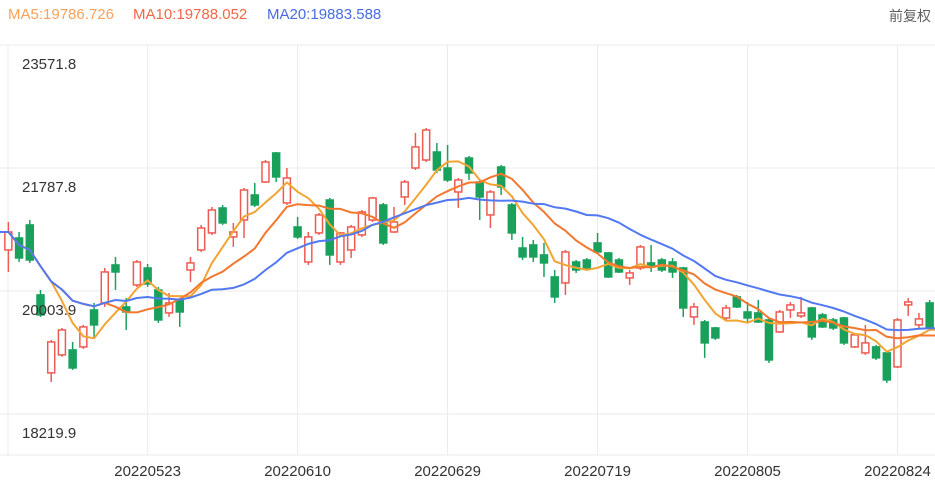 The width and height of the screenshot is (935, 487). Describe the element at coordinates (61, 14) in the screenshot. I see `ma5-legend-label: MA5:19786.726` at that location.